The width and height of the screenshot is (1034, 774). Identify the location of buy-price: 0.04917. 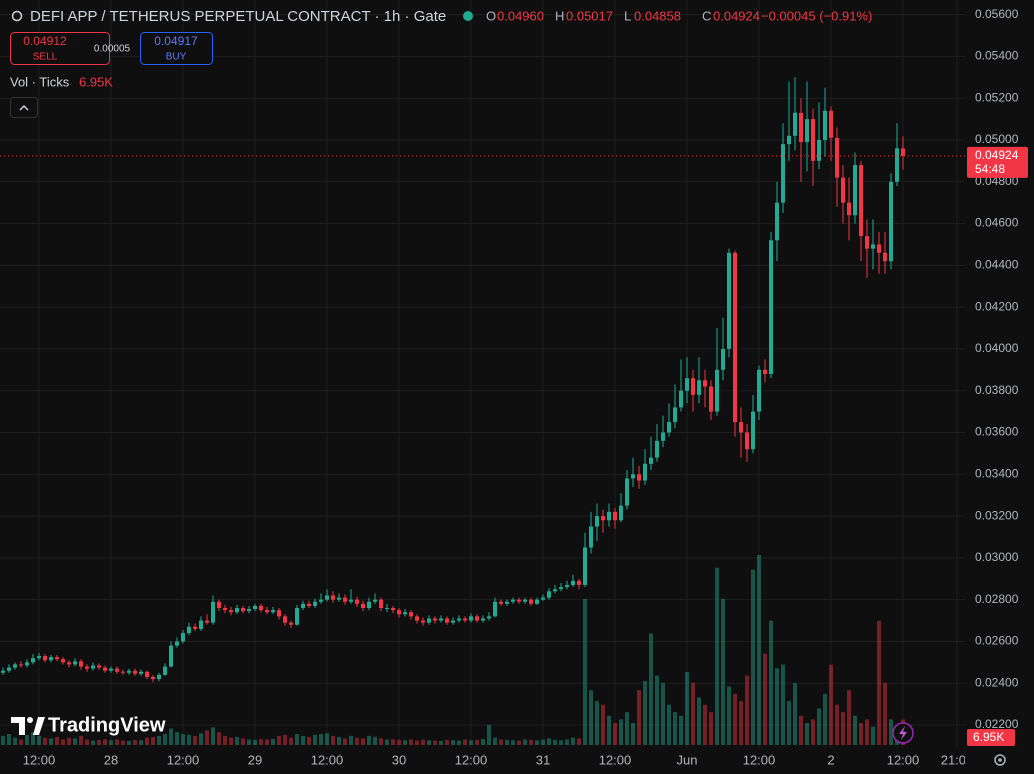
(176, 41).